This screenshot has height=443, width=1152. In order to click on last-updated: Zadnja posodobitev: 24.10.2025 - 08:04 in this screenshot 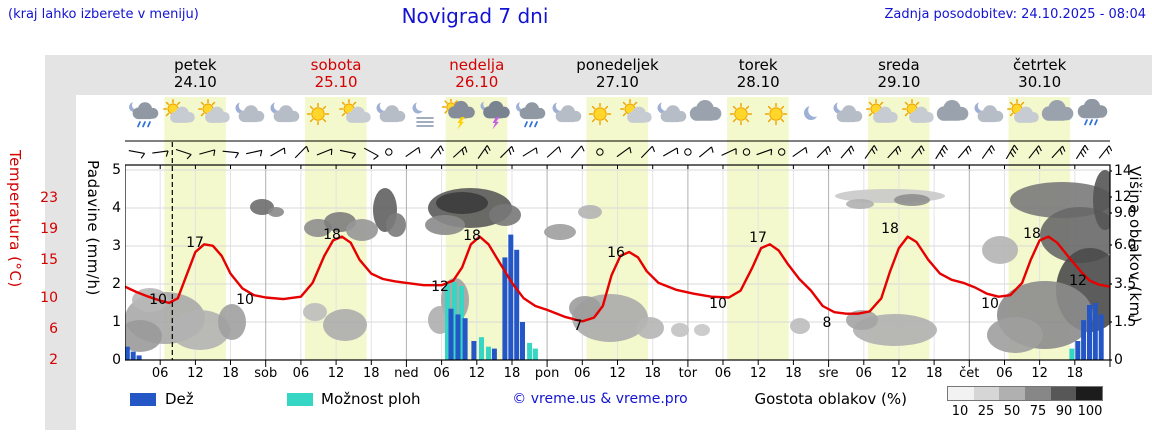, I will do `click(1015, 14)`.